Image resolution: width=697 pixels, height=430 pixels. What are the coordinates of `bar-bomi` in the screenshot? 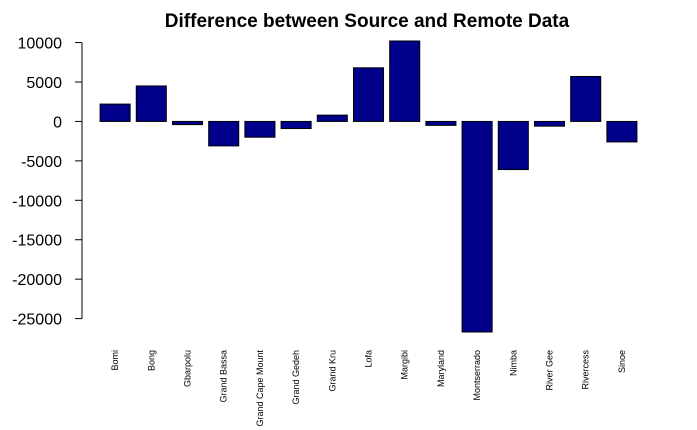 It's located at (115, 112).